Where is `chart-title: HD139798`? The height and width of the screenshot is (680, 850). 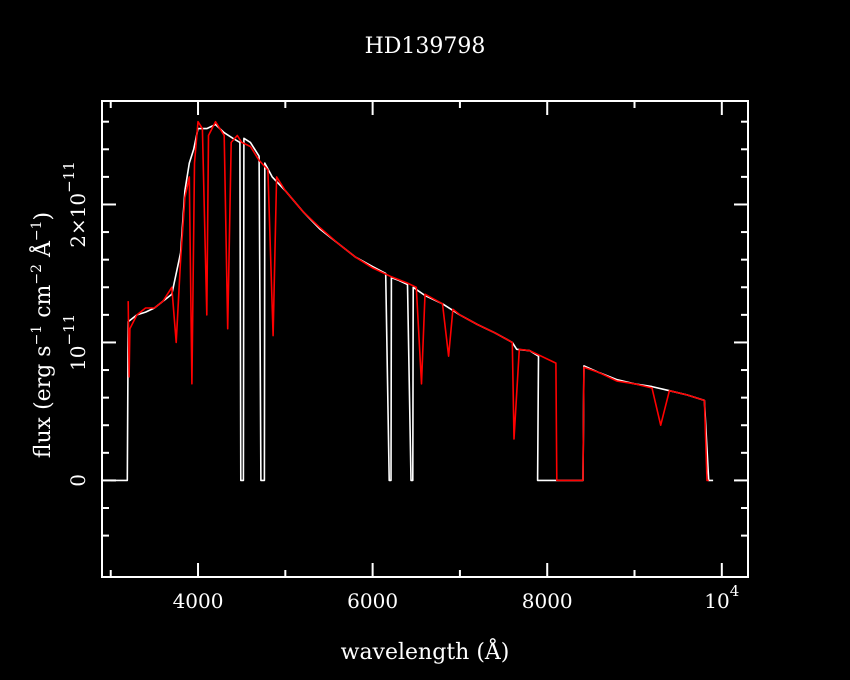
chart-title: HD139798 is located at coordinates (425, 46).